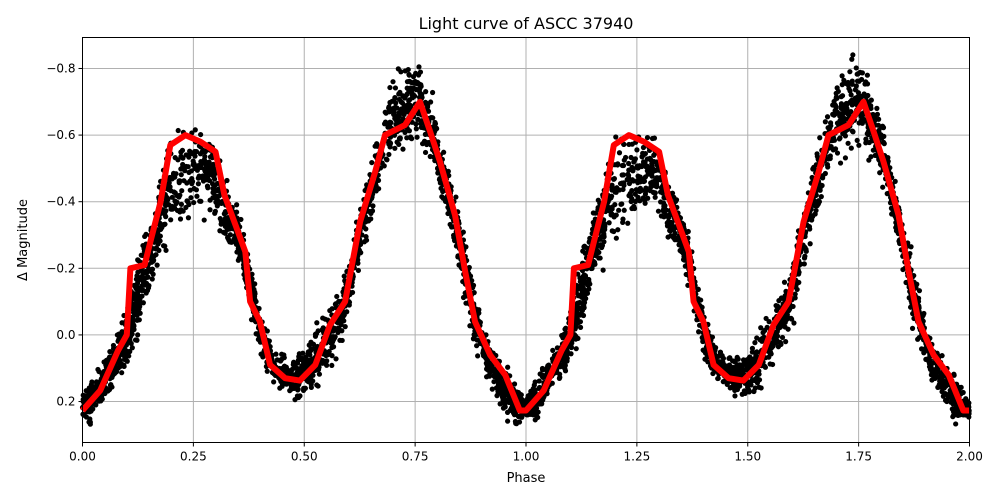 This screenshot has height=504, width=1000. I want to click on x-tick-label: 2.00, so click(969, 457).